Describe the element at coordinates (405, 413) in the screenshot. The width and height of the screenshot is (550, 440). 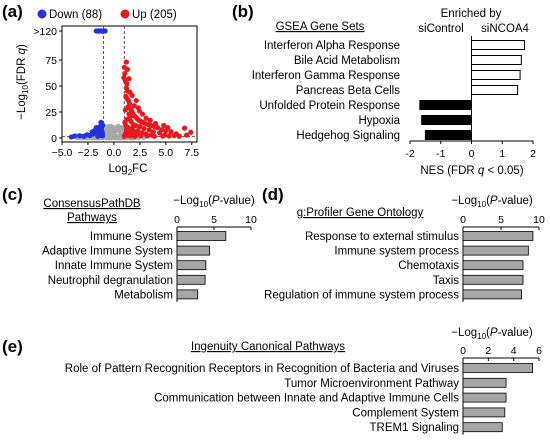
I see `ingenuity-category-label: Complement System` at that location.